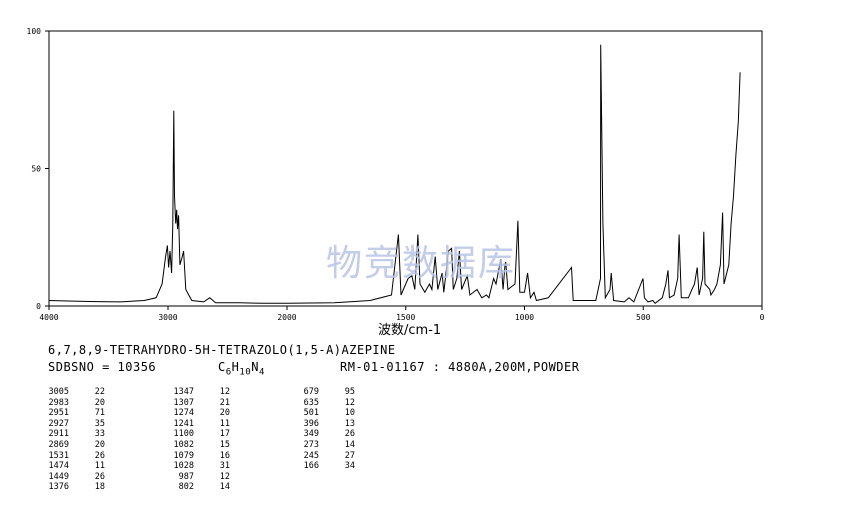  Describe the element at coordinates (58, 392) in the screenshot. I see `peak-wavenumber: 3005` at that location.